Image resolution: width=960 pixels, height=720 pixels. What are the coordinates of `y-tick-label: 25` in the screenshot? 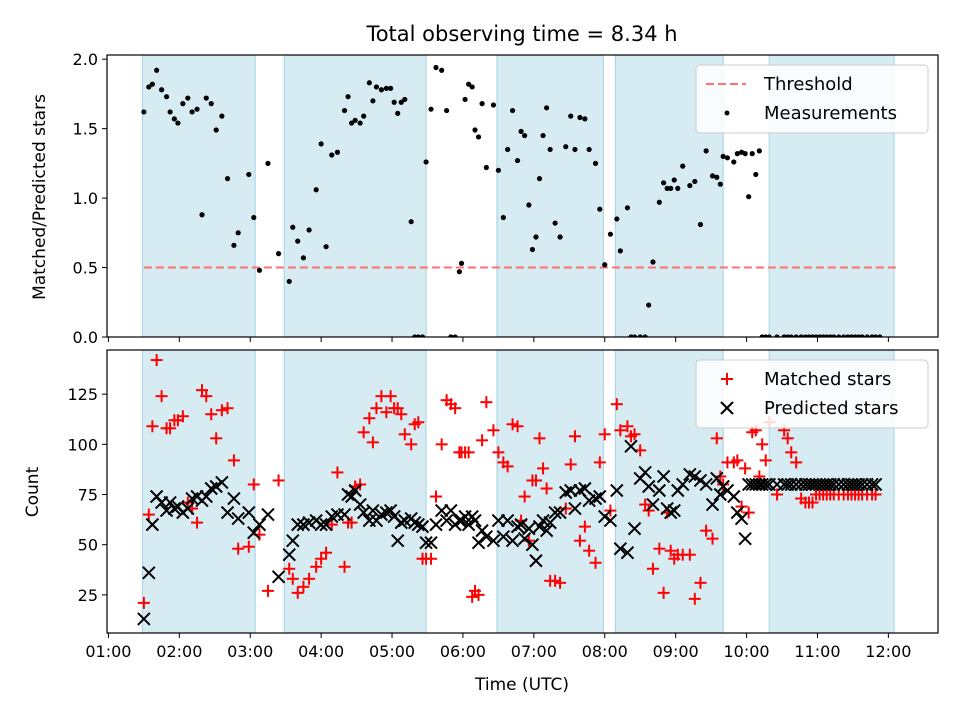 It's located at (88, 595).